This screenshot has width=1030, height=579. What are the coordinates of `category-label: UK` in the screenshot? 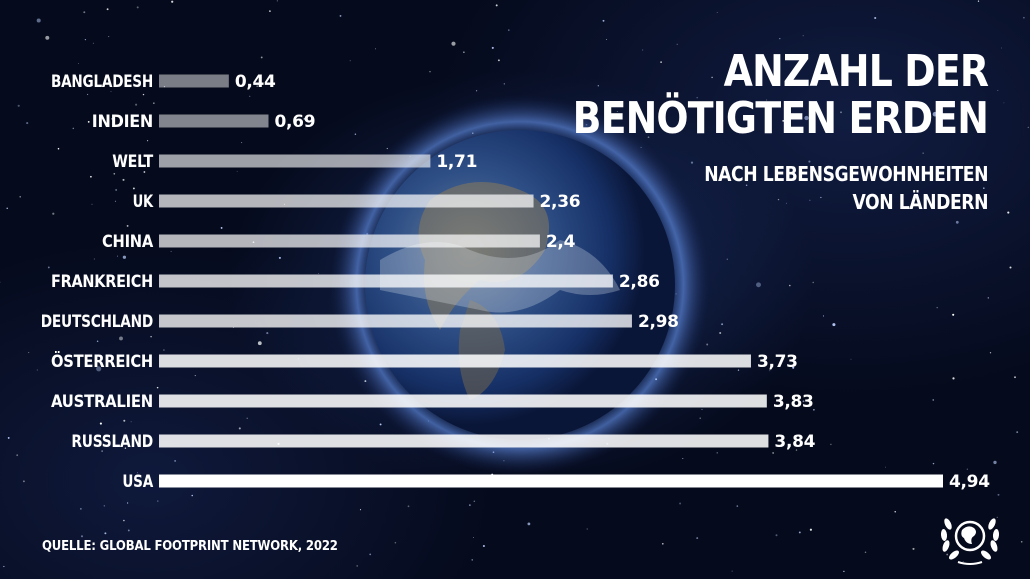 It's located at (143, 202).